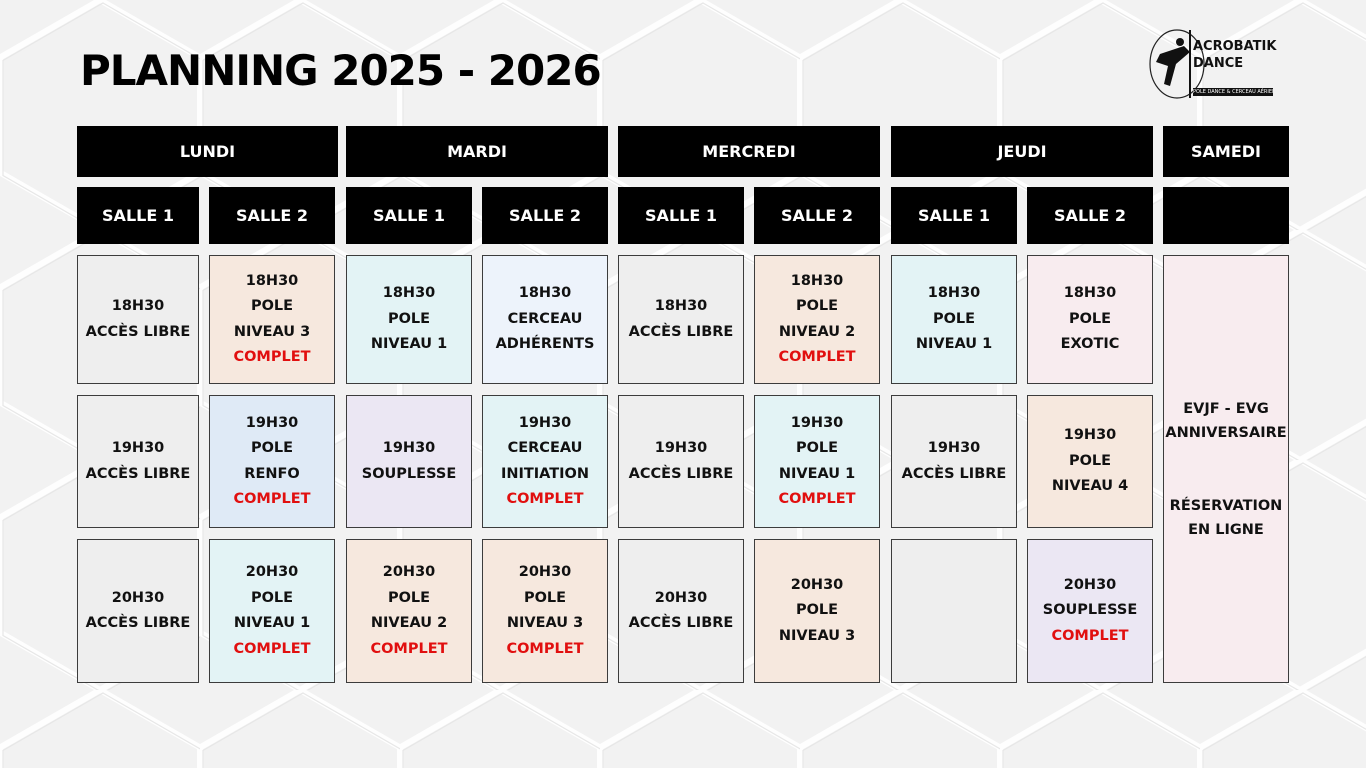  I want to click on class-cell: 20H30 POLE NIVEAU 3, so click(817, 611).